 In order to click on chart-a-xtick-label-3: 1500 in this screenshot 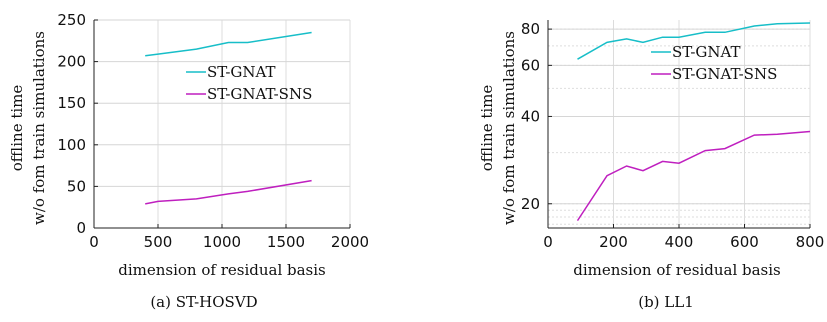, I will do `click(286, 242)`.